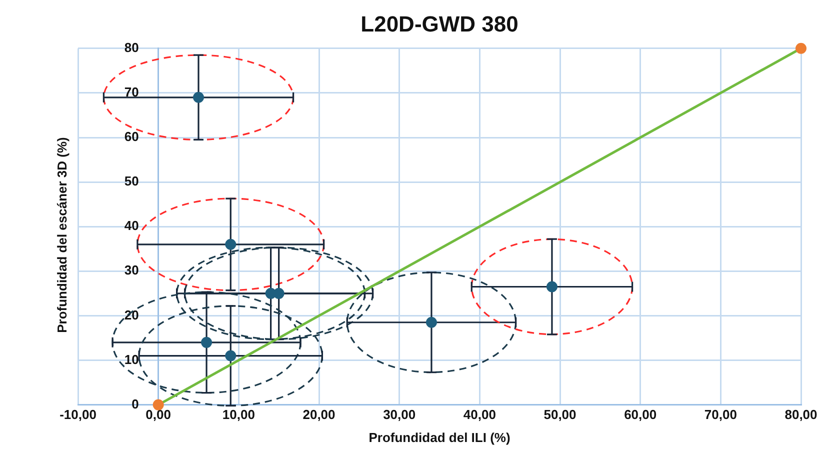 This screenshot has width=825, height=456. What do you see at coordinates (141, 47) in the screenshot?
I see `y-tick-label: 80` at bounding box center [141, 47].